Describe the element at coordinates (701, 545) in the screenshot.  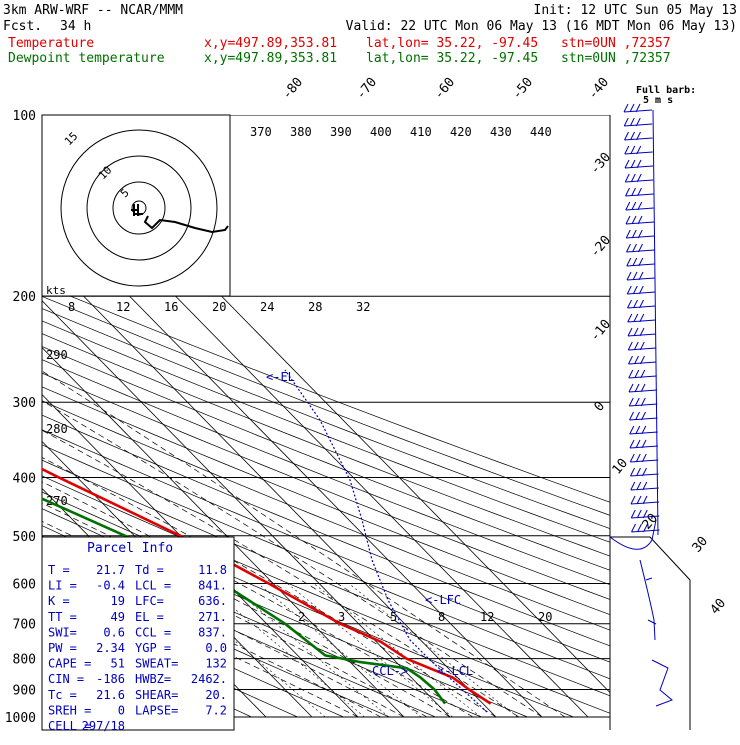
I see `isotherm-label: 30` at that location.